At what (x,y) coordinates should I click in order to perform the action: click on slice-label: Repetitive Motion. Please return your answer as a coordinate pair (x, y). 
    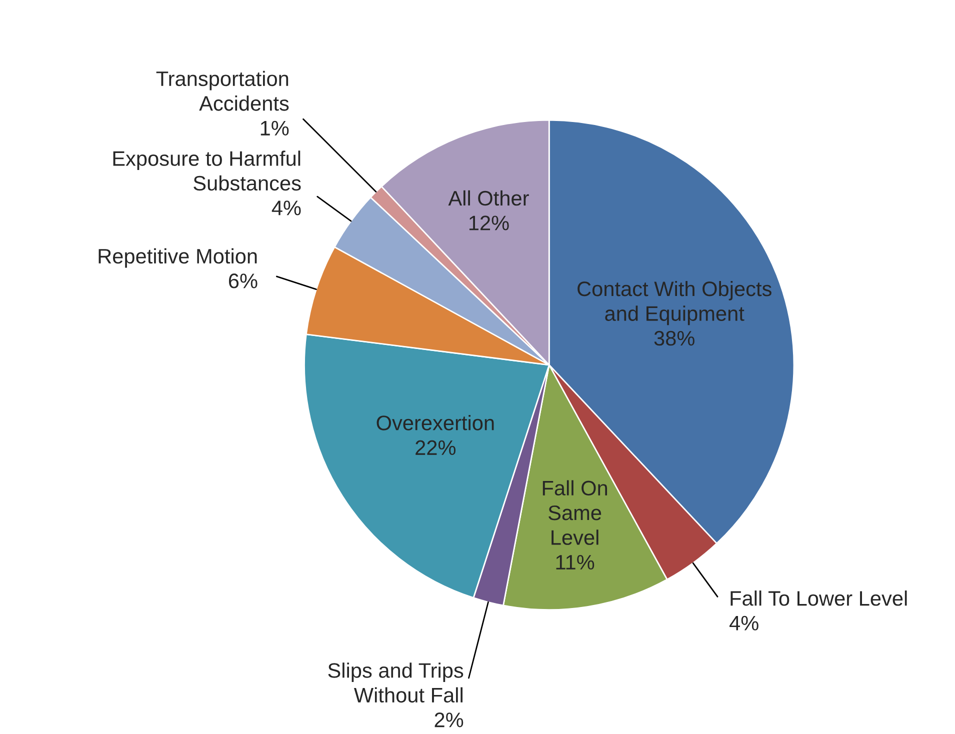
    Looking at the image, I should click on (177, 258).